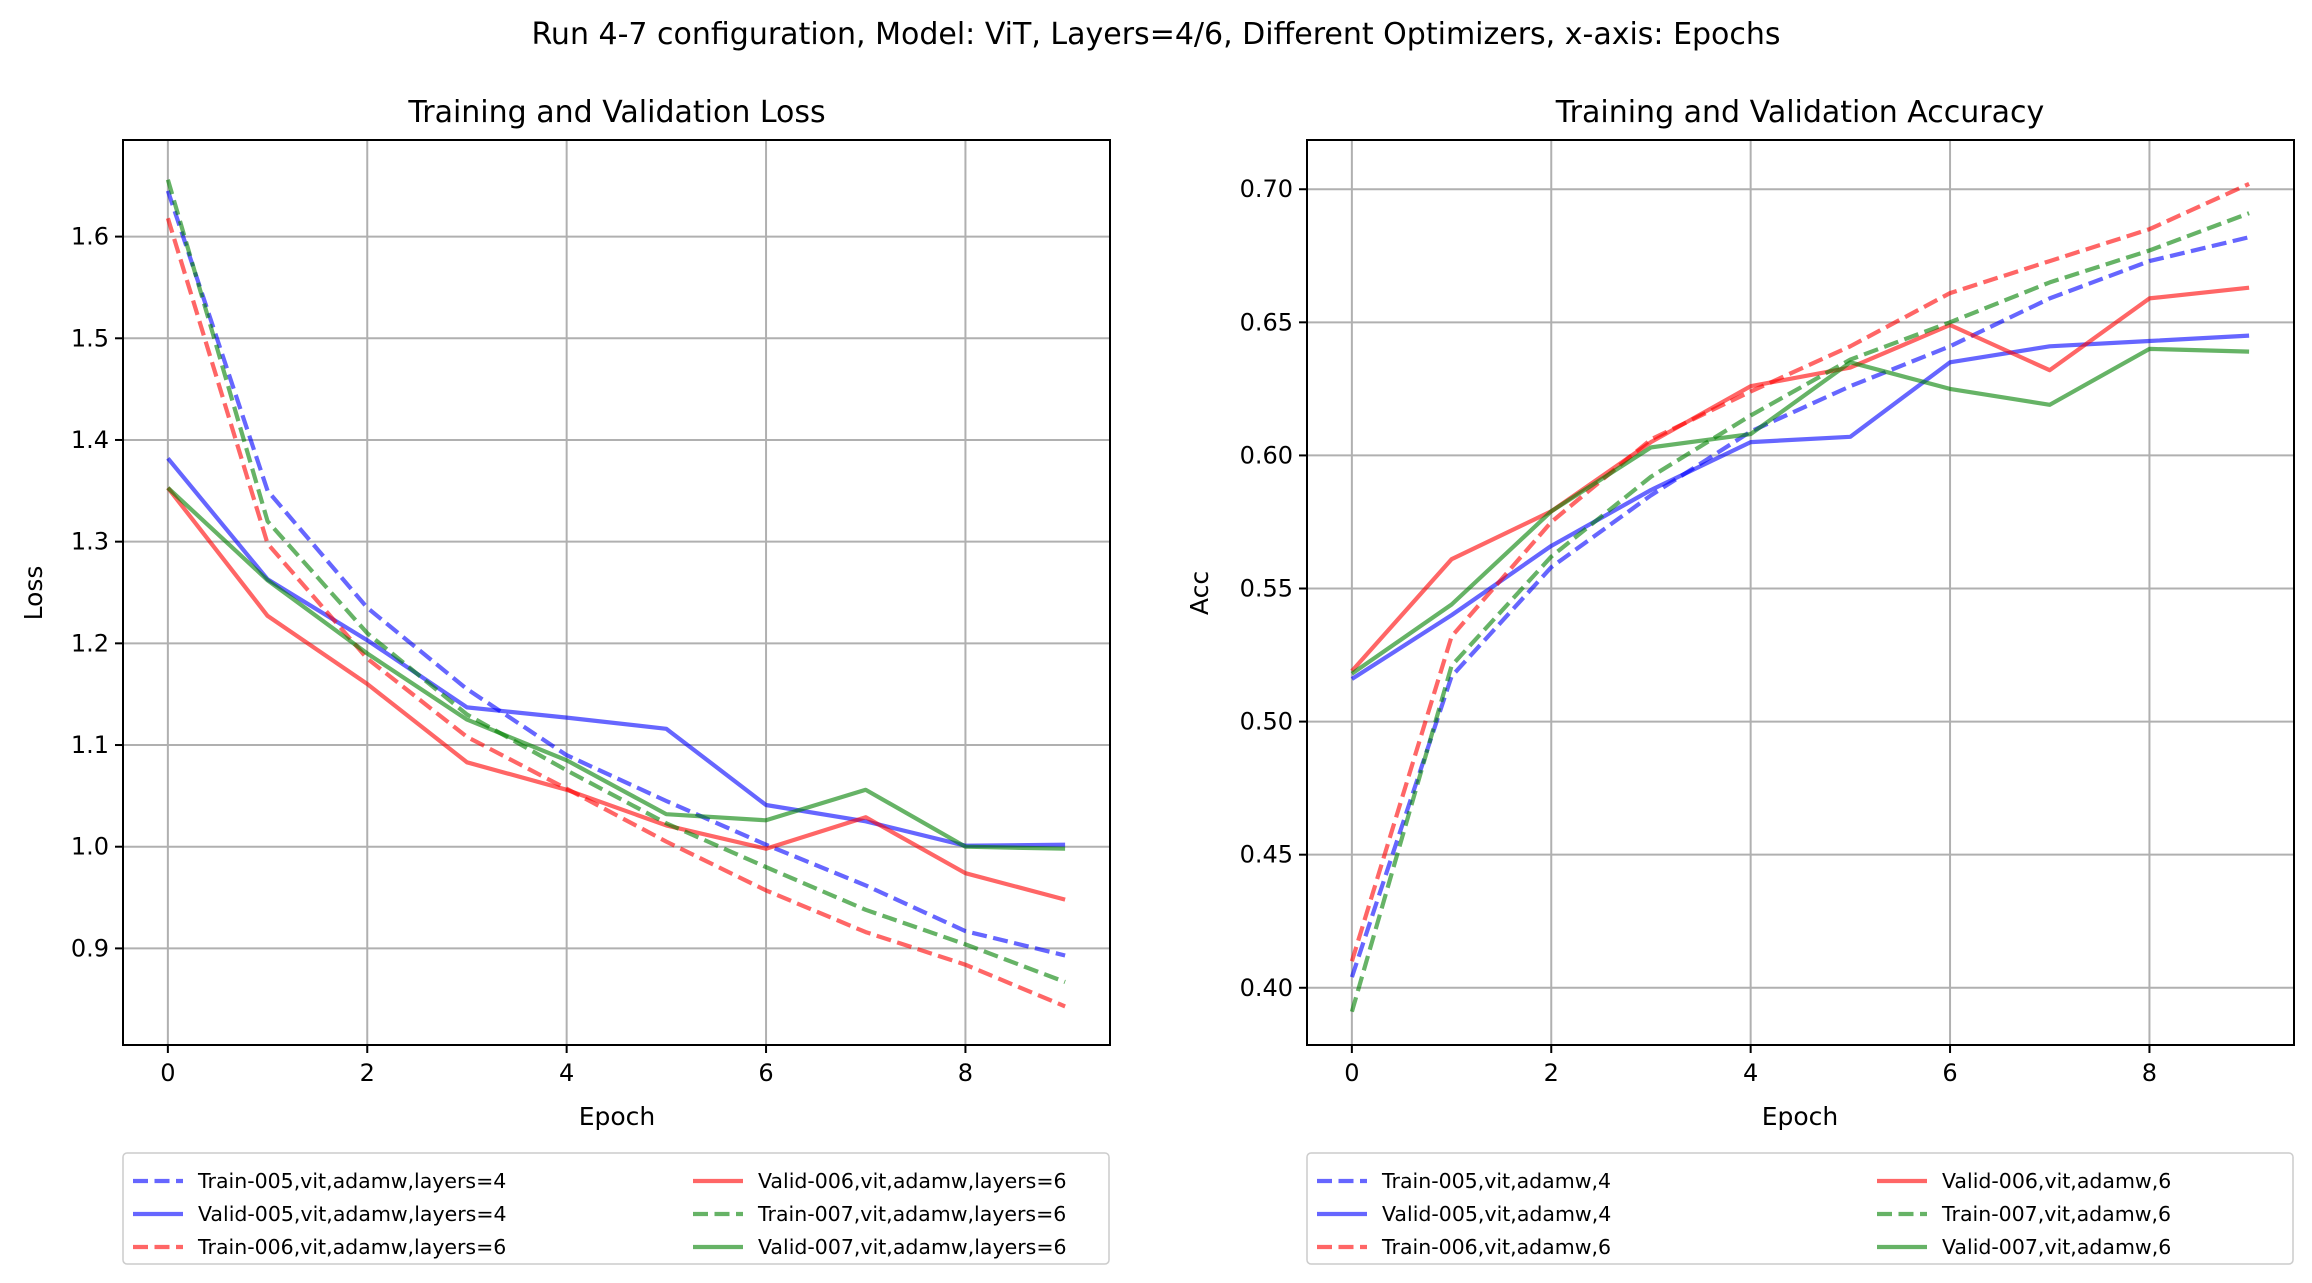  I want to click on y-tick-label: 0.45, so click(1266, 855).